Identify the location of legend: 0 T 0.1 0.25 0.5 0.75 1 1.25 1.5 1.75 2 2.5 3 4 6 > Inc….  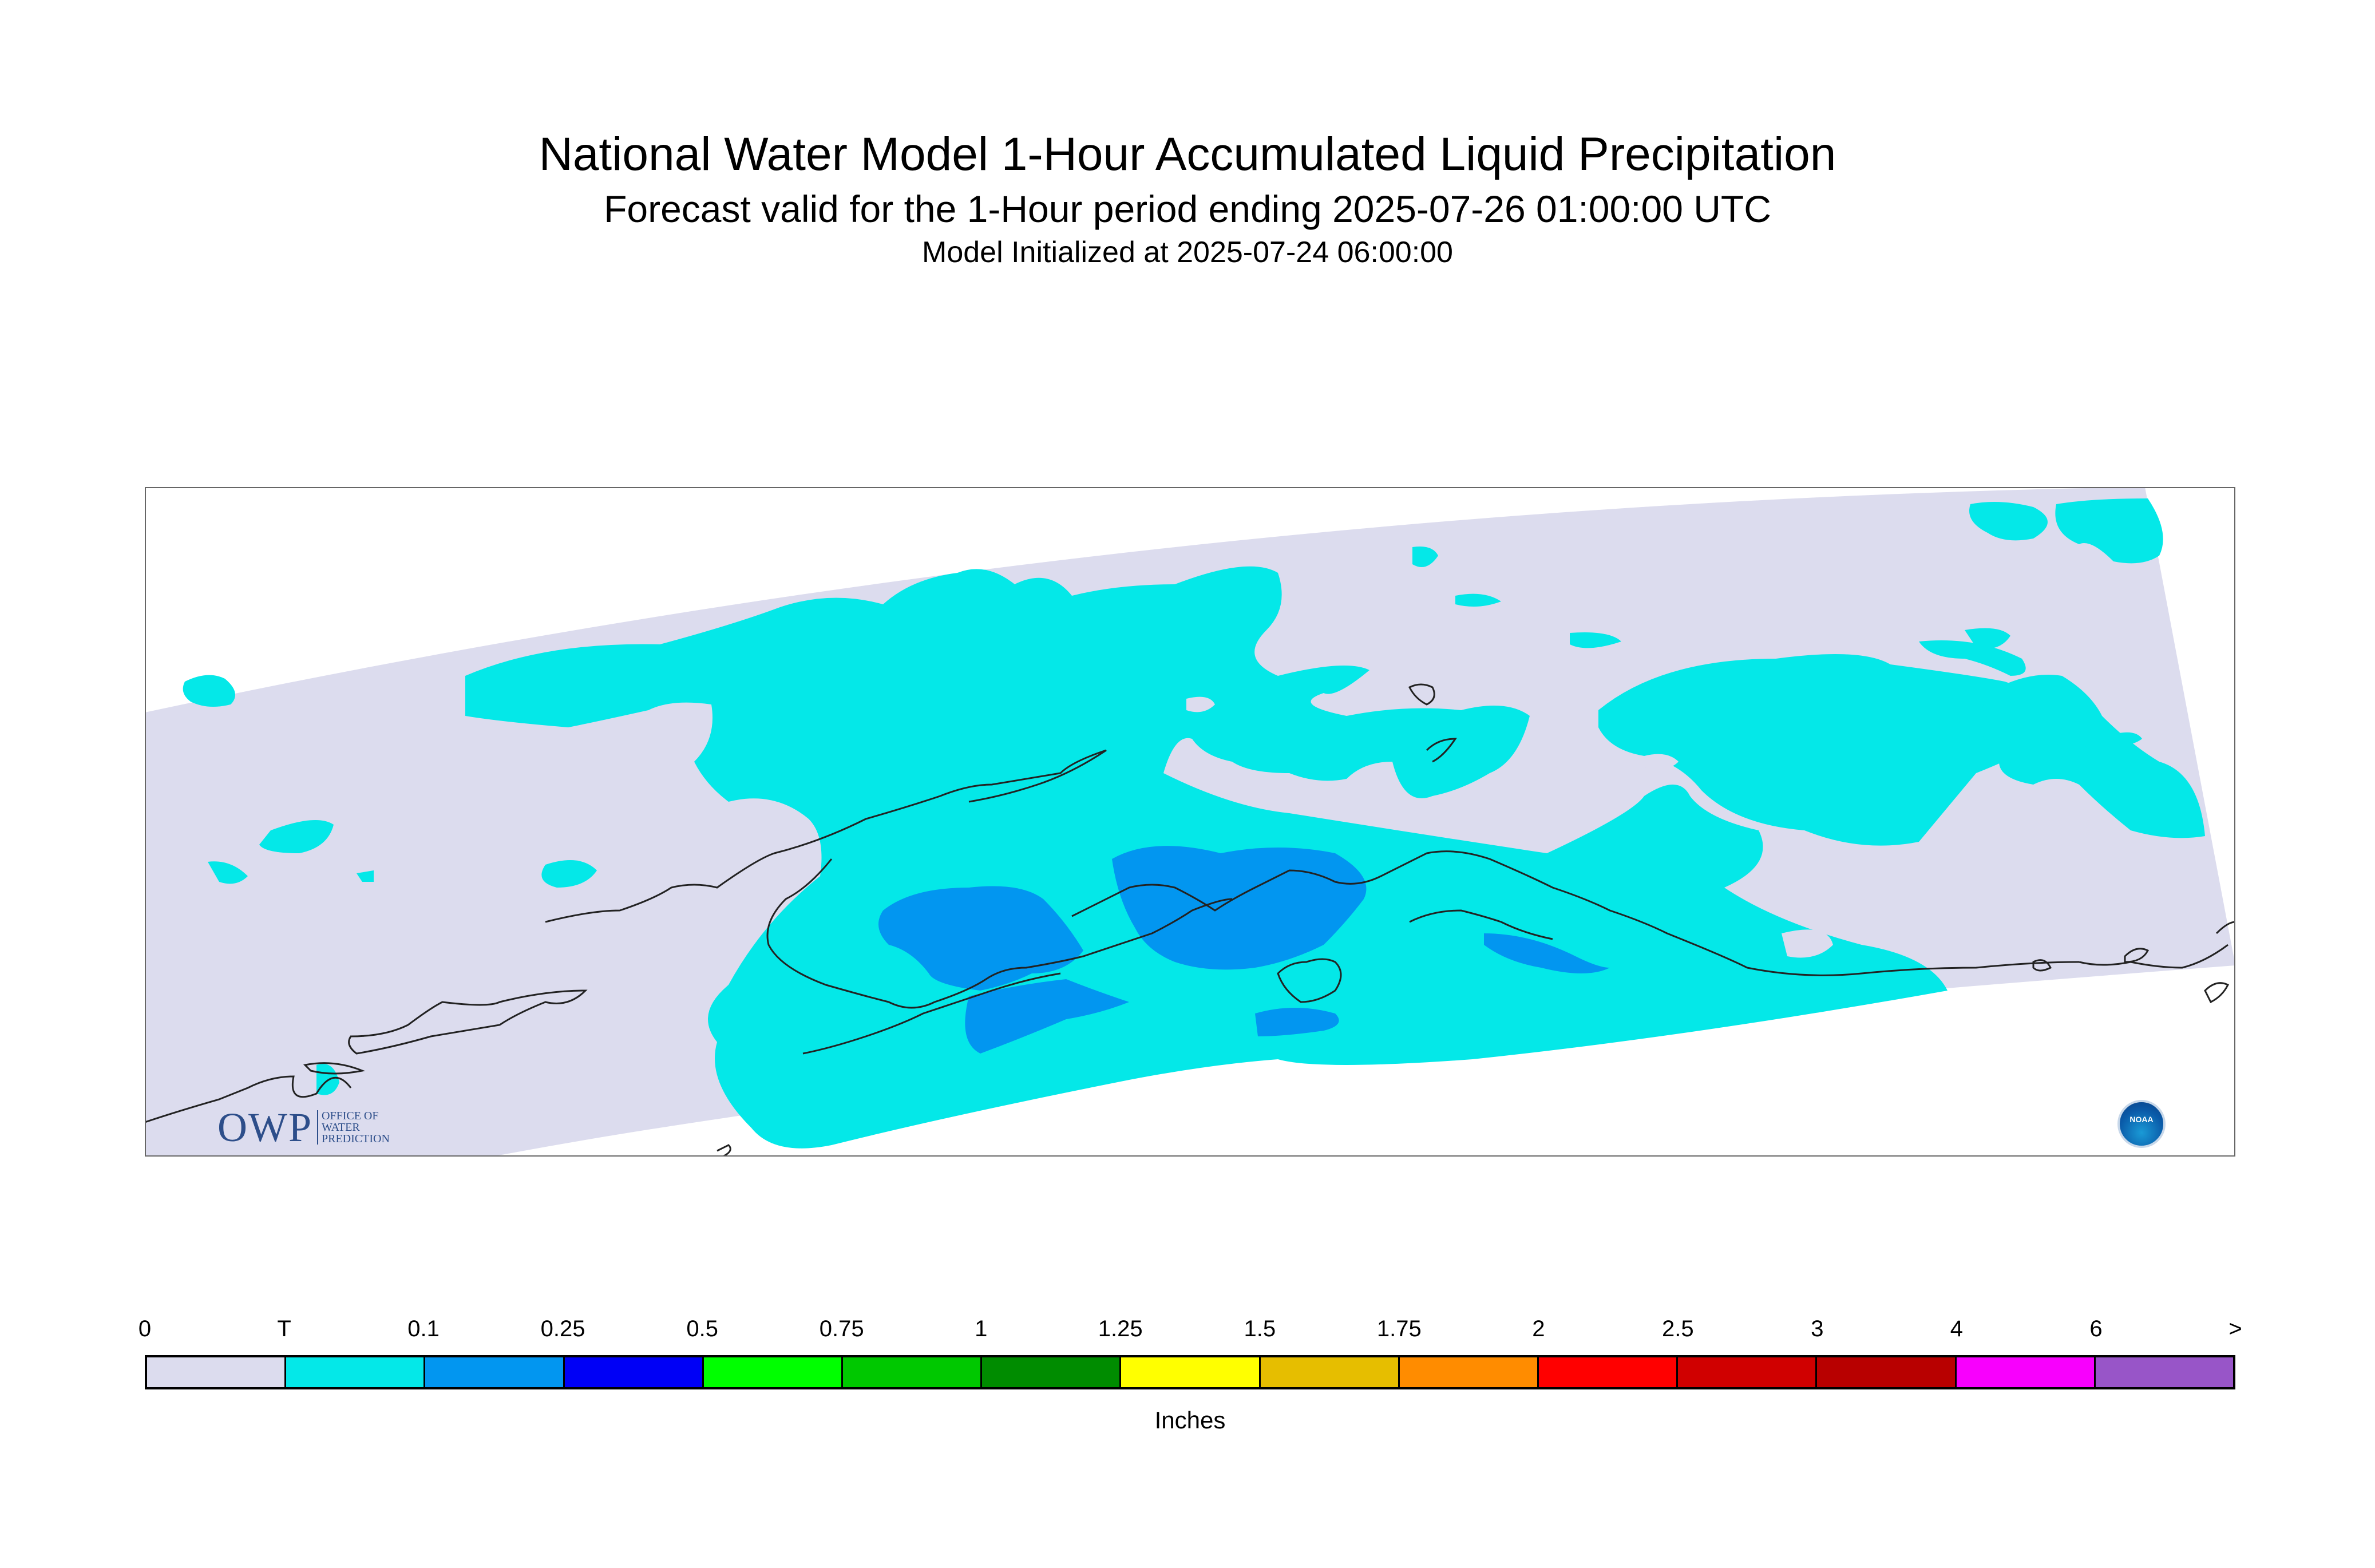
(1190, 1382).